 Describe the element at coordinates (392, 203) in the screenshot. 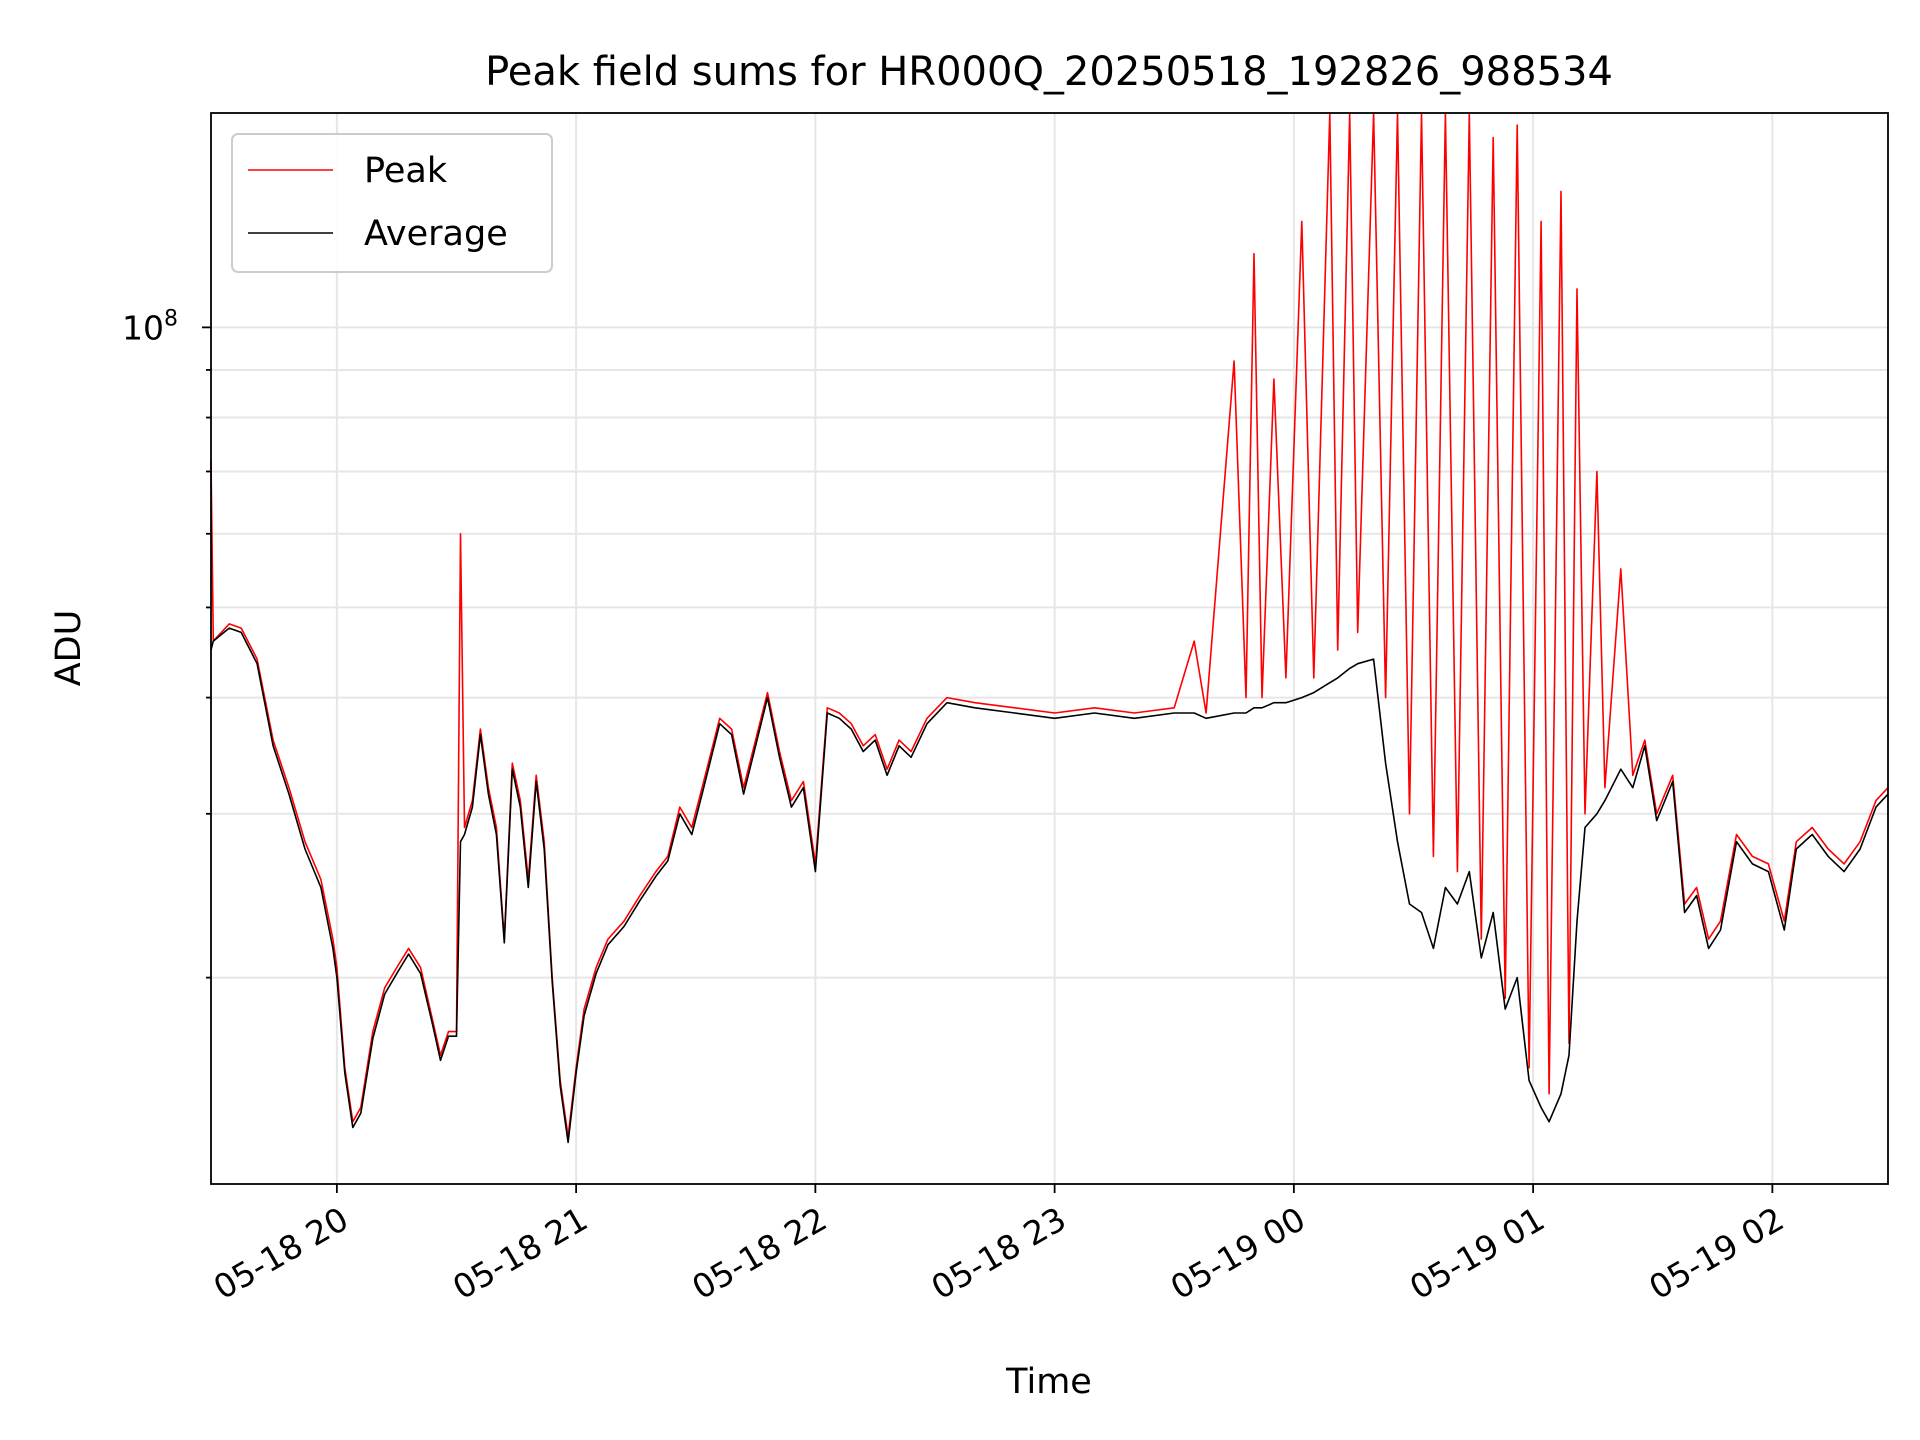

I see `legend: Peak Average` at that location.